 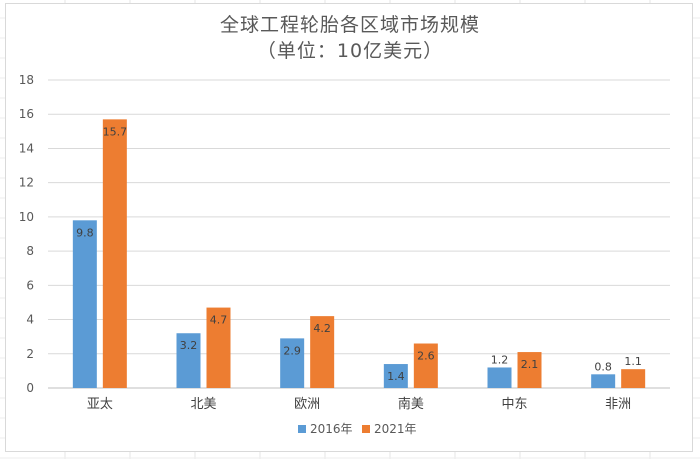 What do you see at coordinates (114, 253) in the screenshot?
I see `bar-2021年-亚太` at bounding box center [114, 253].